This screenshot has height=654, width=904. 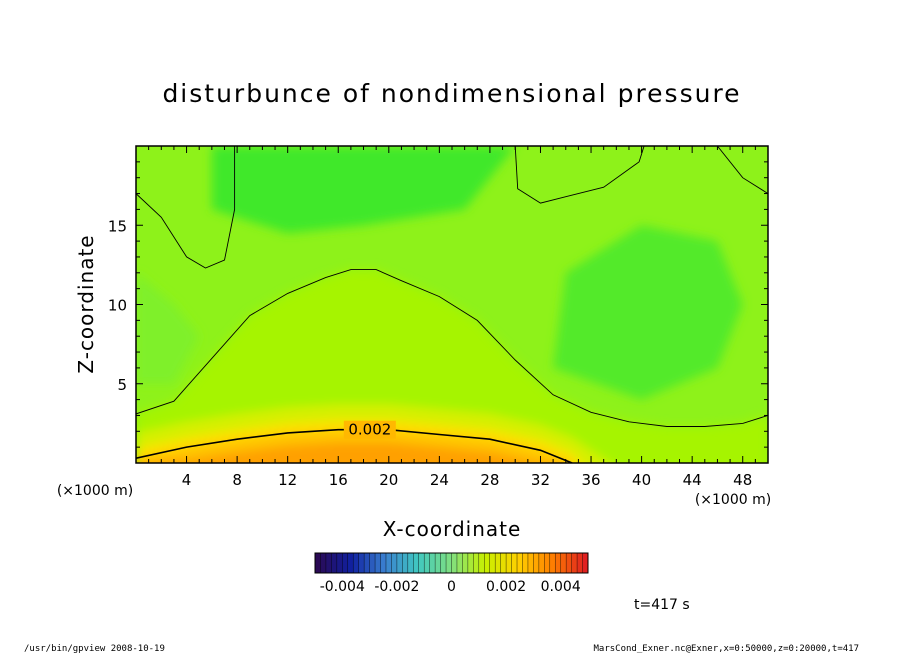 I want to click on field-band-right, so click(x=648, y=312).